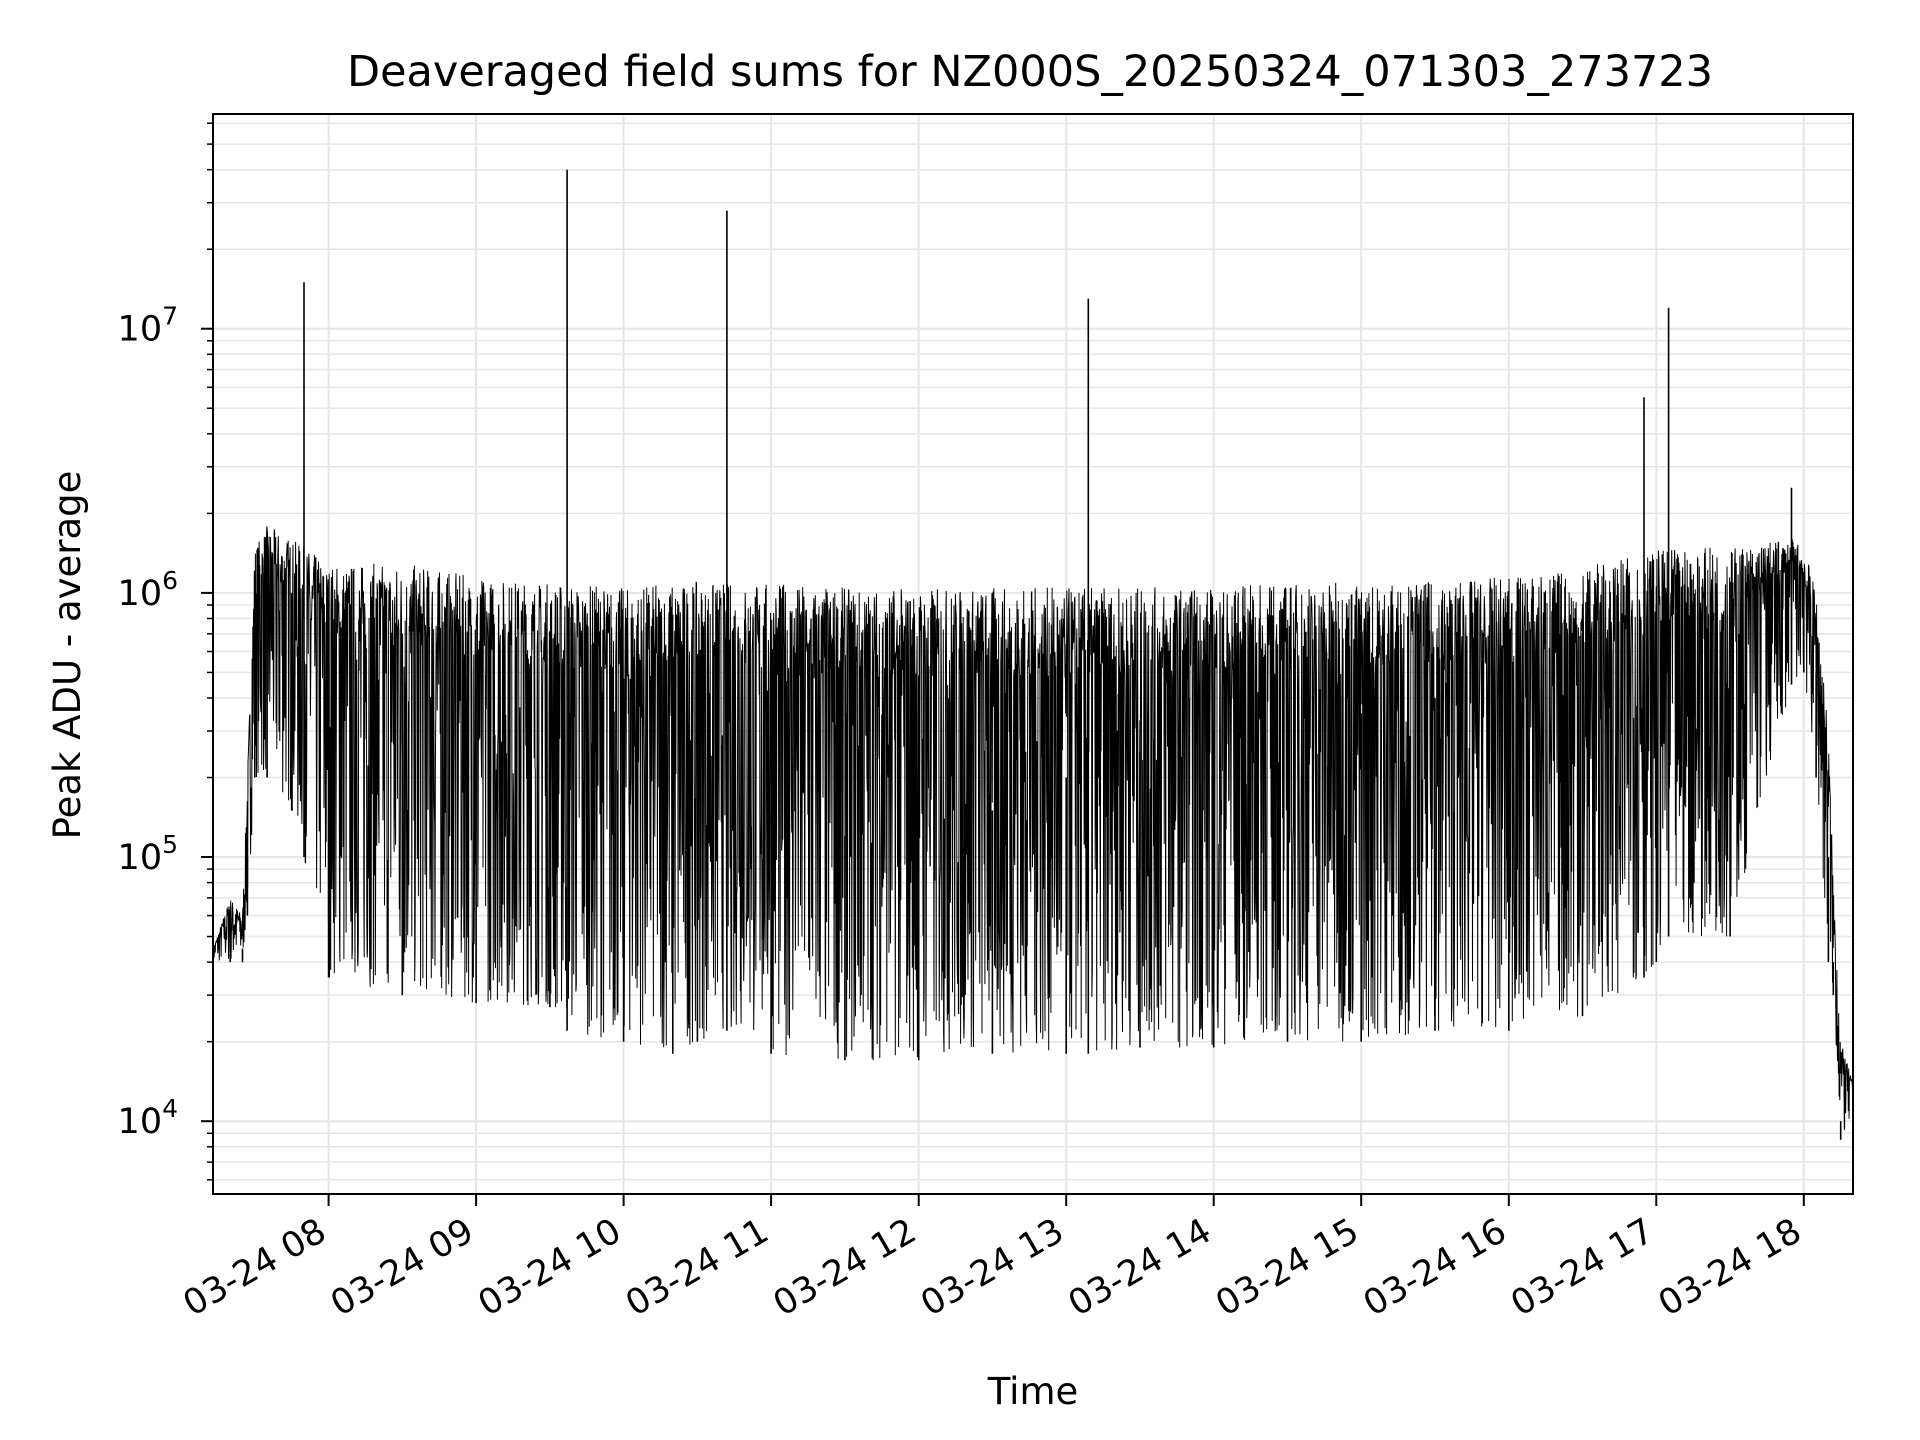 Image resolution: width=1920 pixels, height=1440 pixels. What do you see at coordinates (170, 580) in the screenshot?
I see `y-tick-label-exponent: 6` at bounding box center [170, 580].